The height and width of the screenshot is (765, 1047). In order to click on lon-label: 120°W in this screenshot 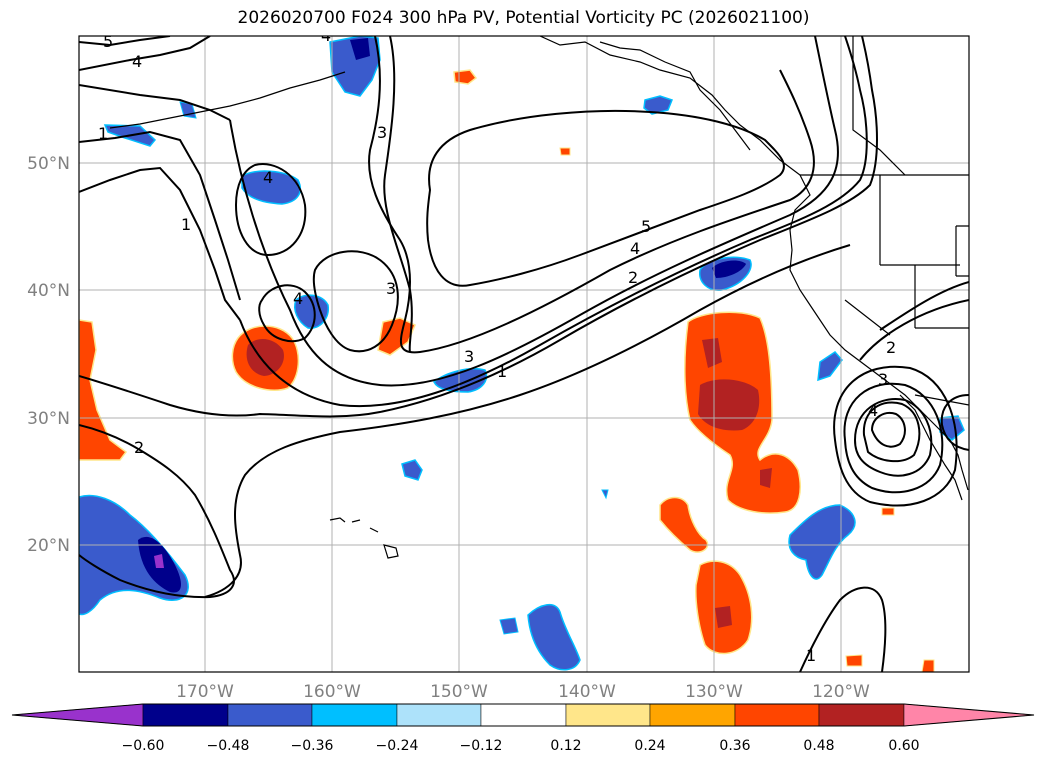, I will do `click(841, 692)`.